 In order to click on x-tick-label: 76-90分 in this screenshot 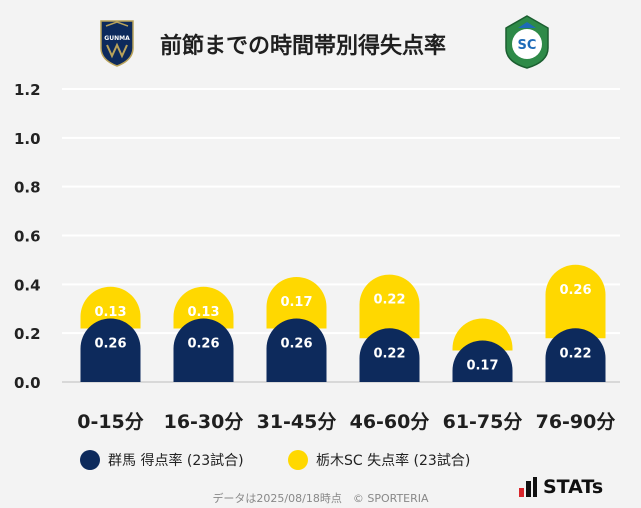, I will do `click(576, 422)`.